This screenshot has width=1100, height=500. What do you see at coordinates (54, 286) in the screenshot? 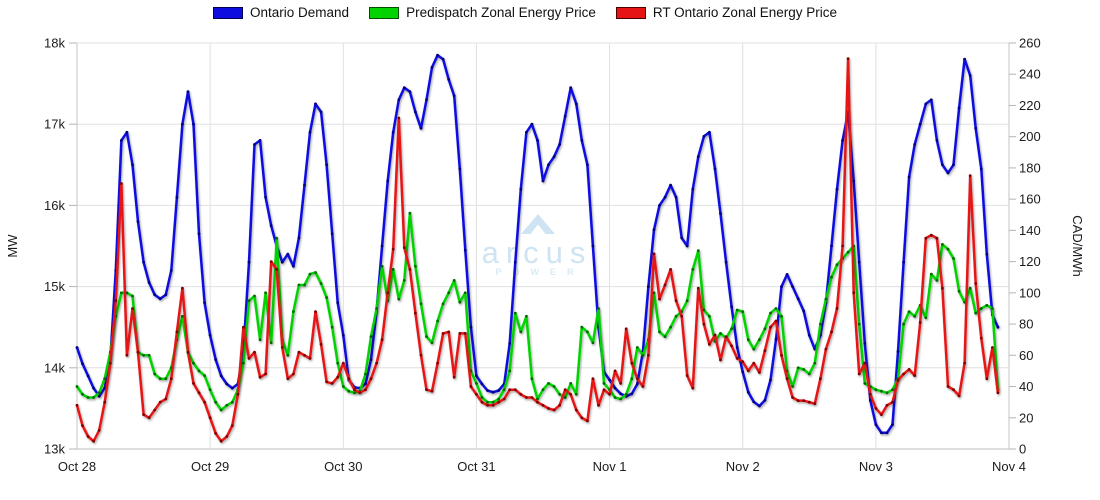
I see `left-axis-tick-label: 15k` at bounding box center [54, 286].